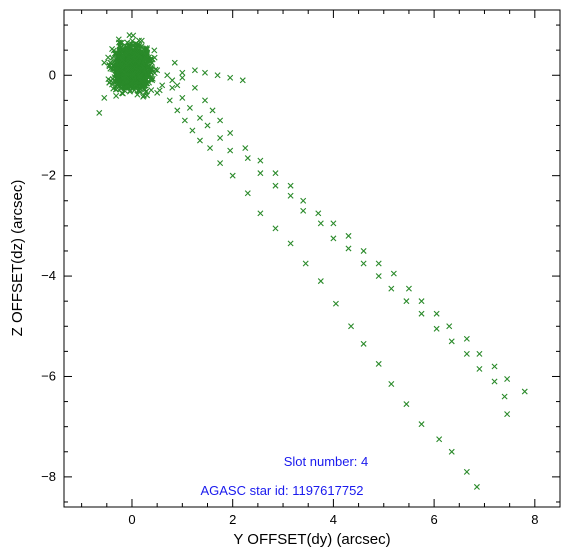 This screenshot has width=574, height=554. What do you see at coordinates (48, 375) in the screenshot?
I see `y-tick-label: −6` at bounding box center [48, 375].